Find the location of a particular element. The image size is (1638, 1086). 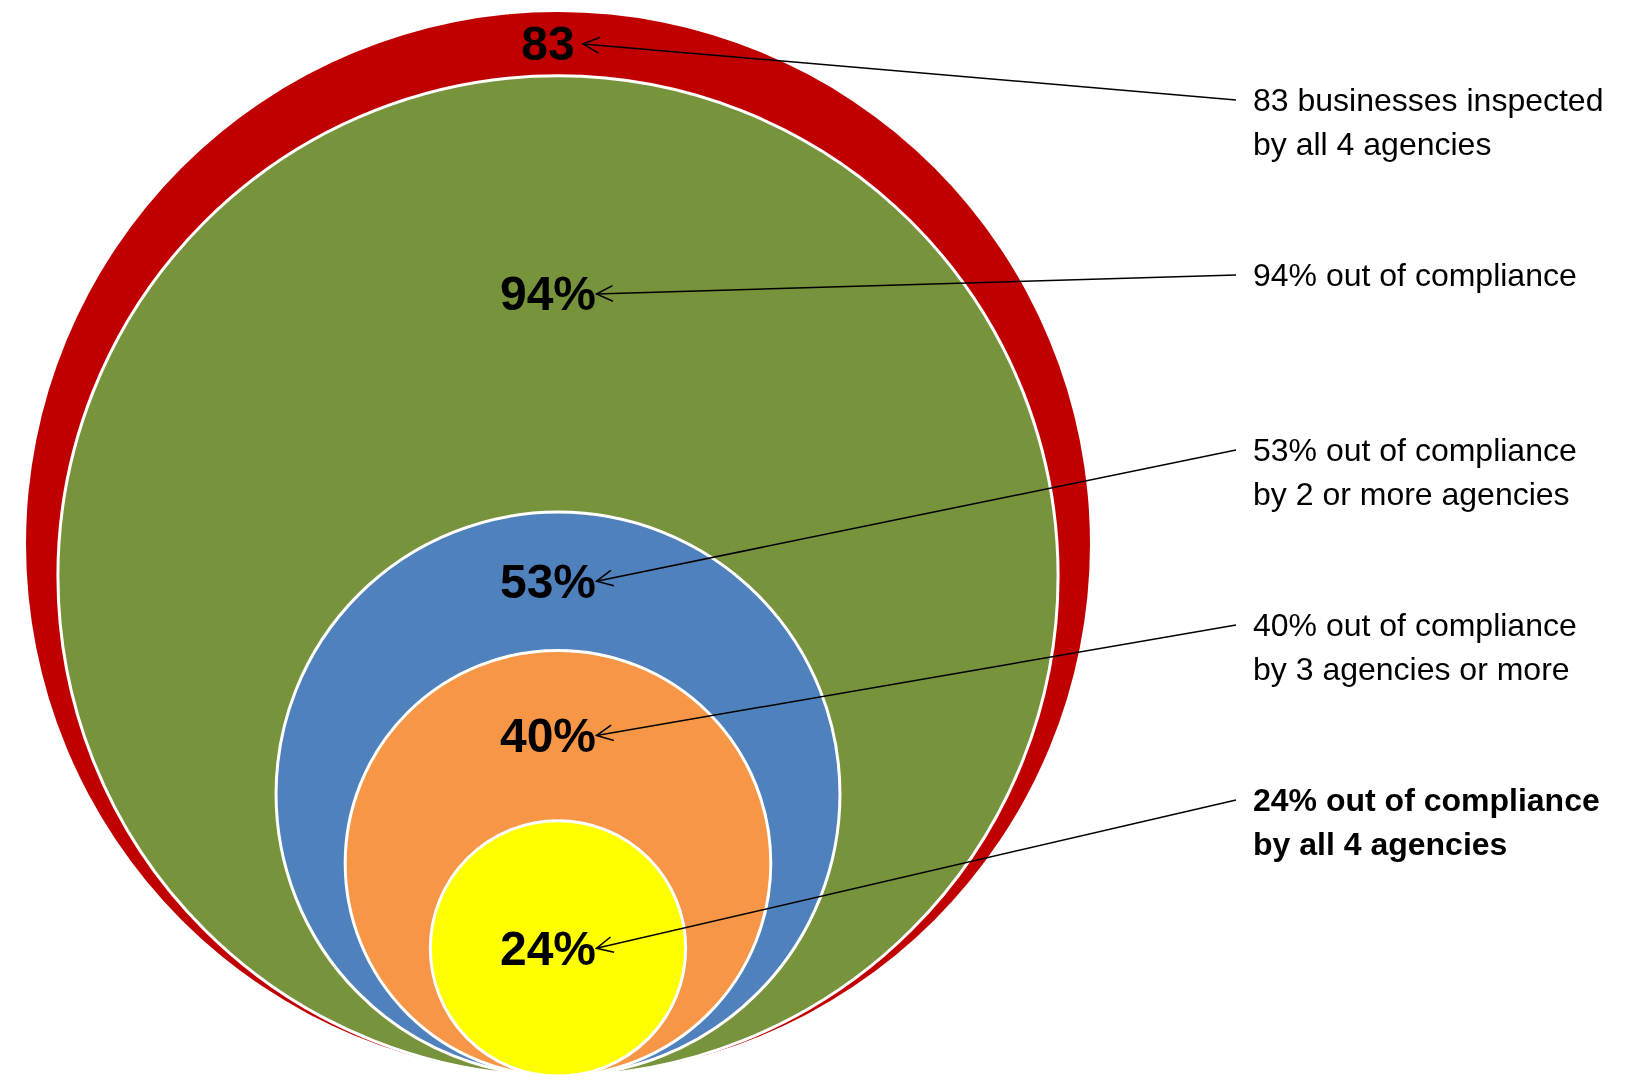

category-label: 24% out of compliance by all 4 agencies is located at coordinates (1426, 822).